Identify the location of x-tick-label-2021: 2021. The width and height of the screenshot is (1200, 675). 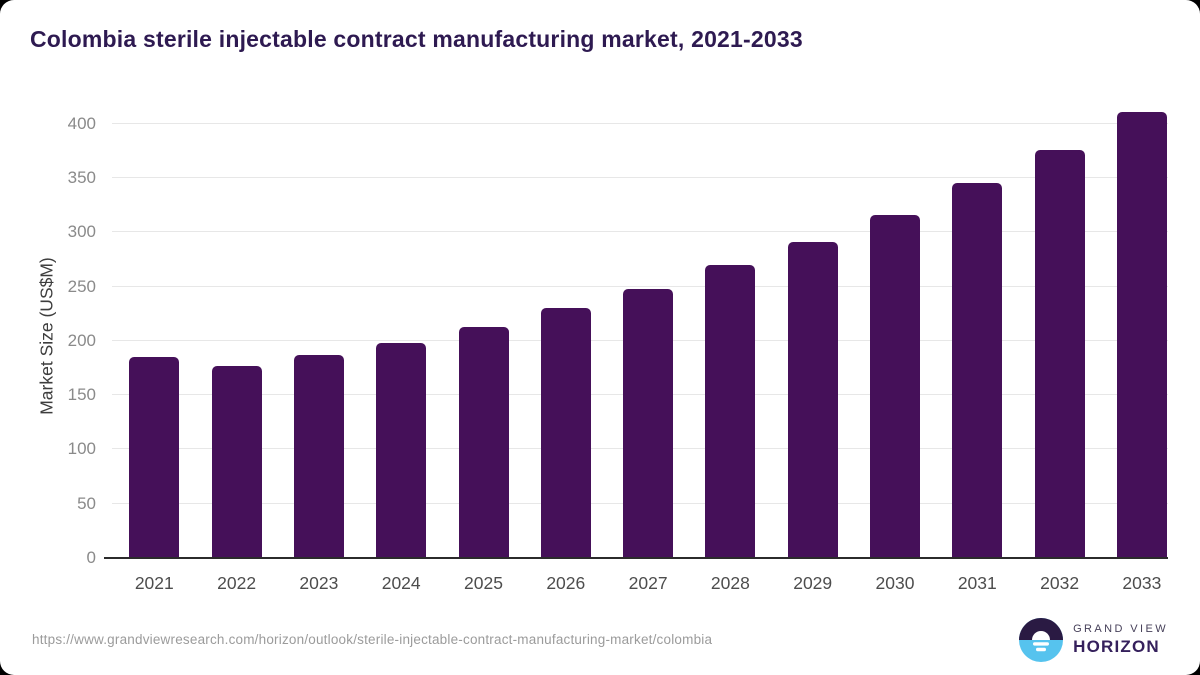
(154, 583).